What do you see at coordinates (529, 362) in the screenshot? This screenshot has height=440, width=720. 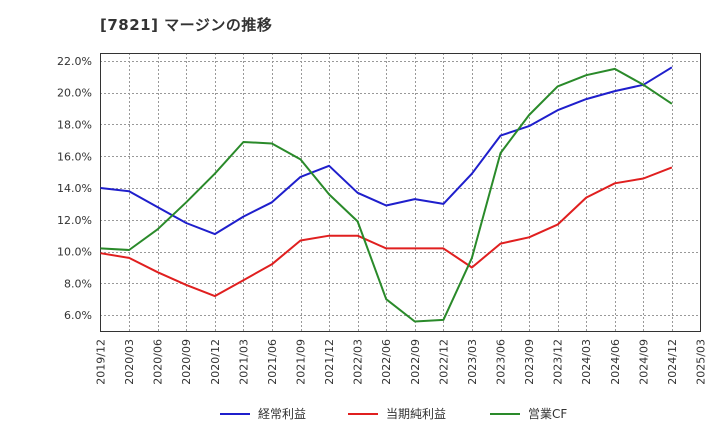 I see `x-tick-label: 2023/09` at bounding box center [529, 362].